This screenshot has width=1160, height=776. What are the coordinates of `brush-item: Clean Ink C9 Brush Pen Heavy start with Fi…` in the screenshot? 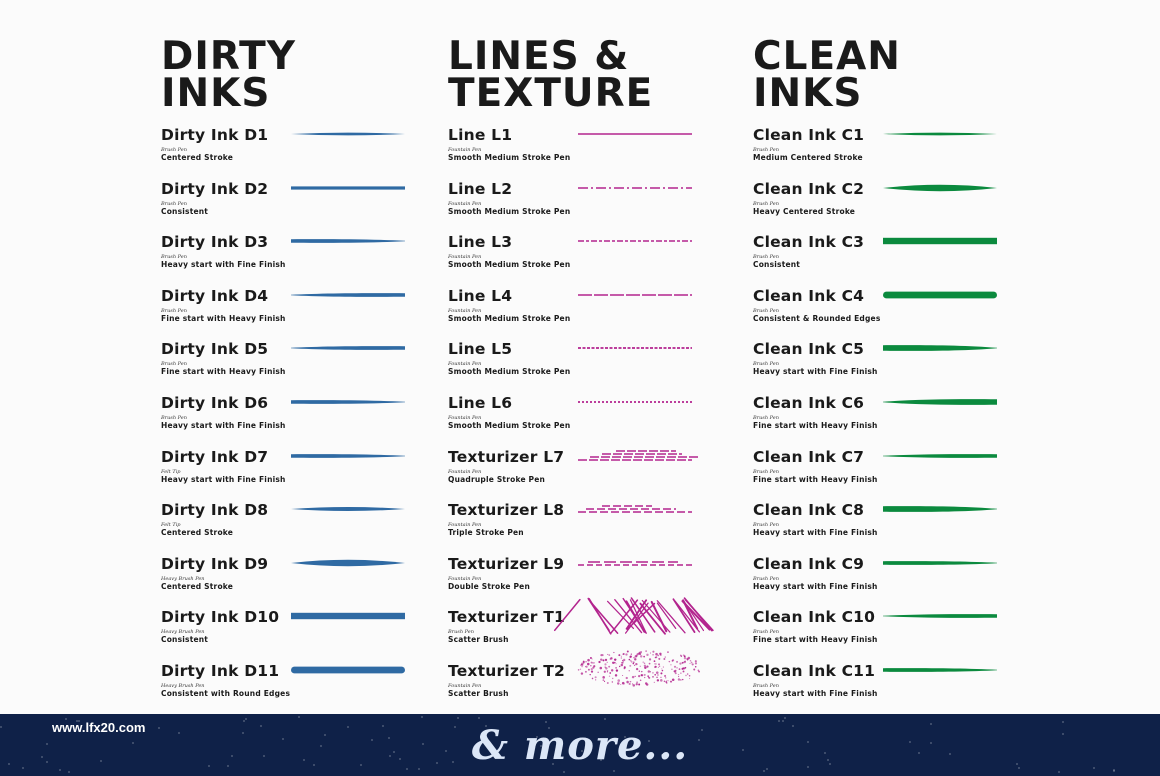 It's located at (880, 580).